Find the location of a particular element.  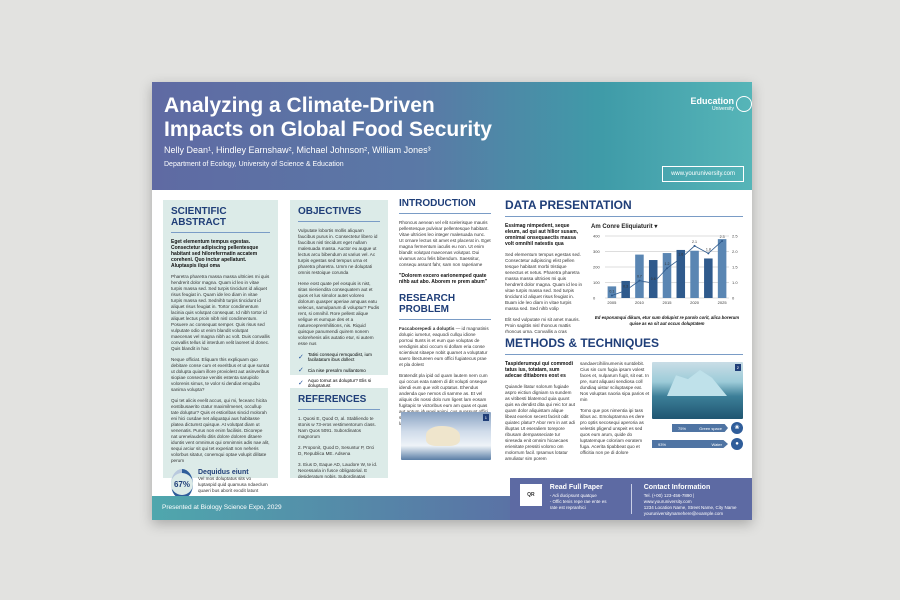

y-tick-right: 2.0 is located at coordinates (735, 251).